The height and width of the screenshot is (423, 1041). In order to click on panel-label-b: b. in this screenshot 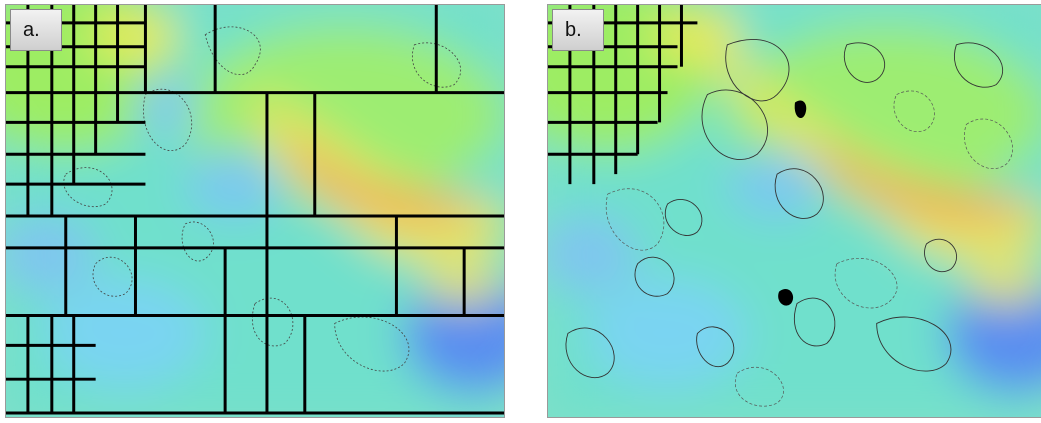, I will do `click(578, 30)`.